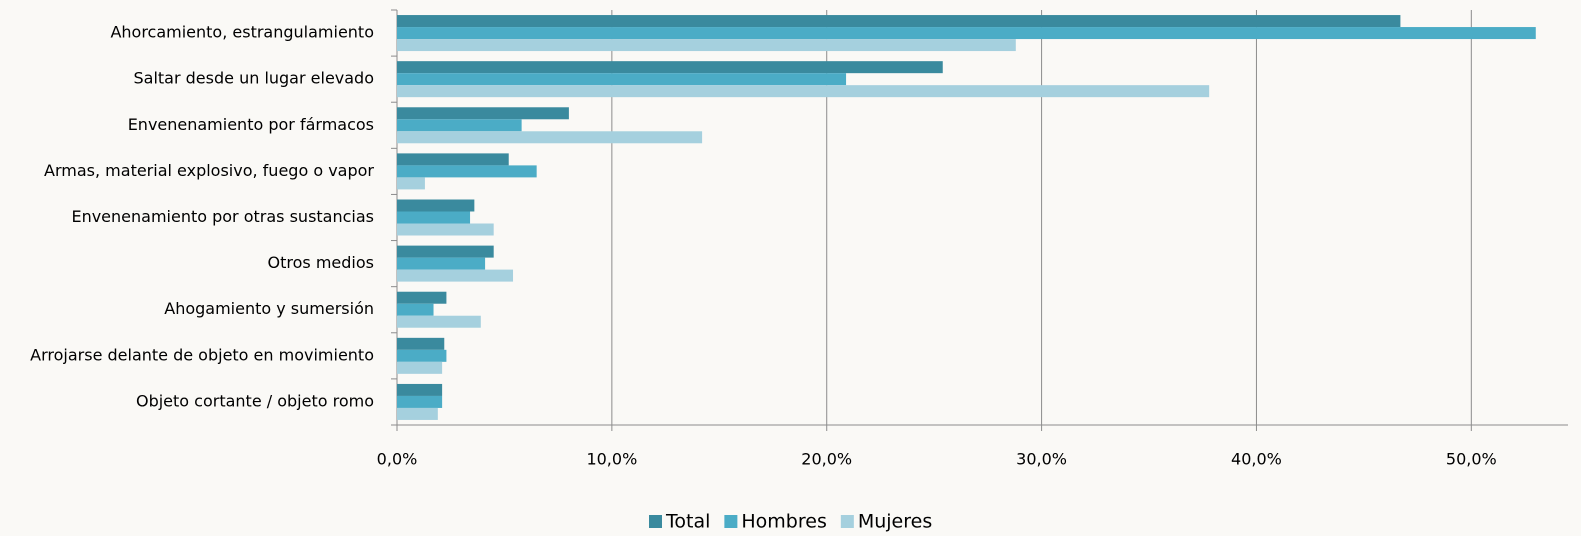 This screenshot has width=1581, height=536. What do you see at coordinates (269, 308) in the screenshot?
I see `y-tick-label: Ahogamiento y sumersión` at bounding box center [269, 308].